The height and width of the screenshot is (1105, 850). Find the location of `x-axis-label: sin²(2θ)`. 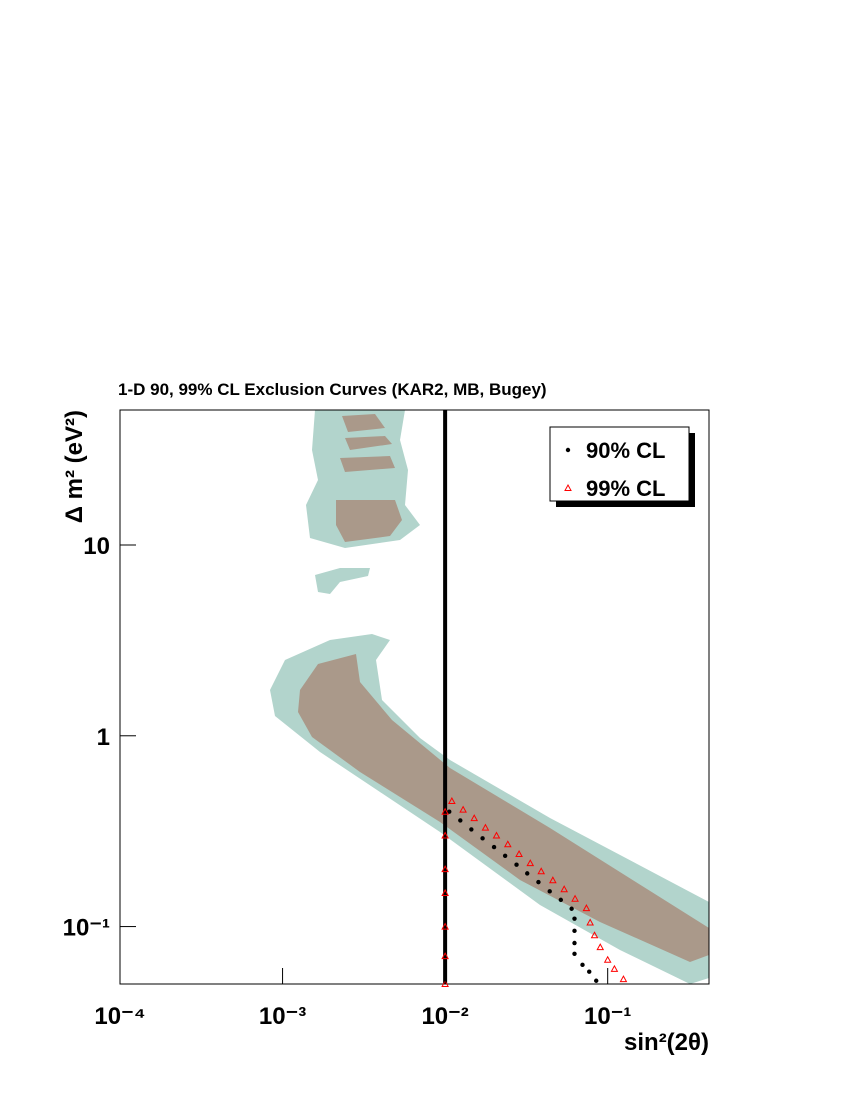

x-axis-label: sin²(2θ) is located at coordinates (666, 1042).